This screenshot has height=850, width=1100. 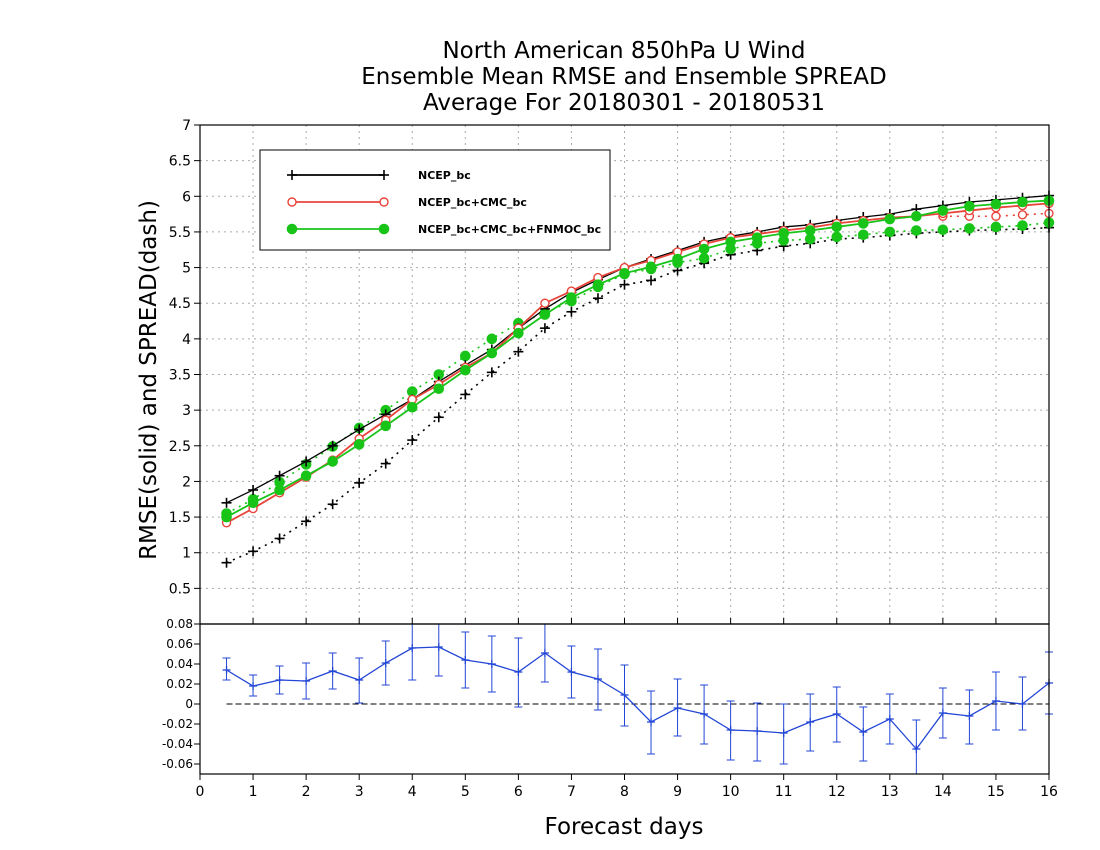 What do you see at coordinates (186, 554) in the screenshot?
I see `y-tick-label: 1` at bounding box center [186, 554].